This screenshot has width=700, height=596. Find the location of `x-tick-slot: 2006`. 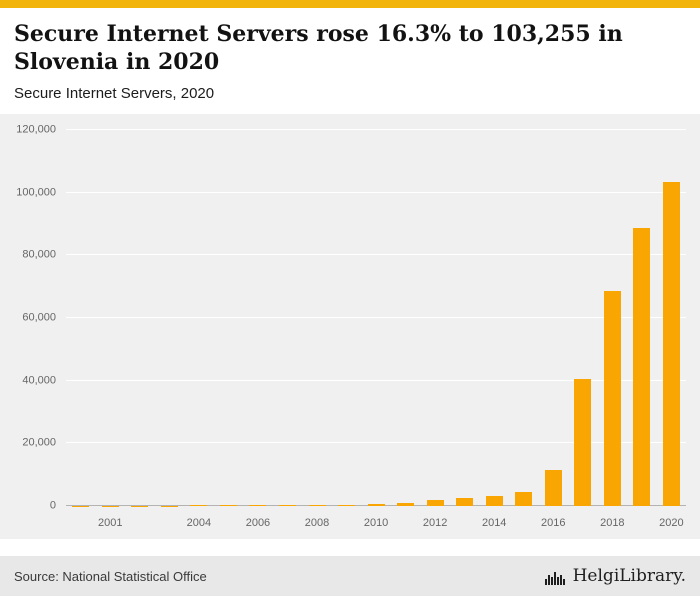

x-tick-slot: 2006 is located at coordinates (258, 523).